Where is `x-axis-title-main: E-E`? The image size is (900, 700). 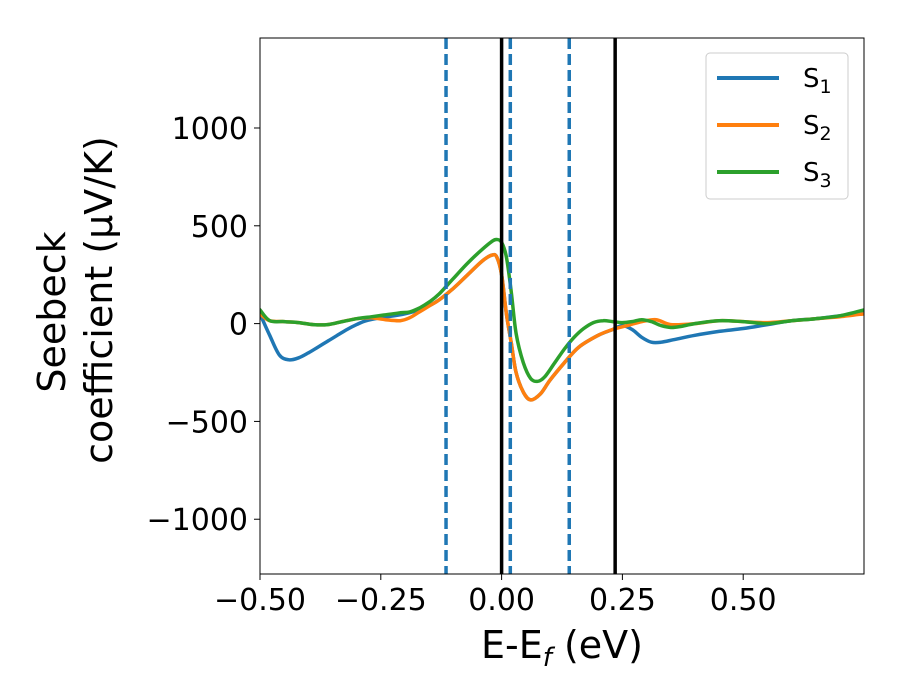 x-axis-title-main: E-E is located at coordinates (512, 645).